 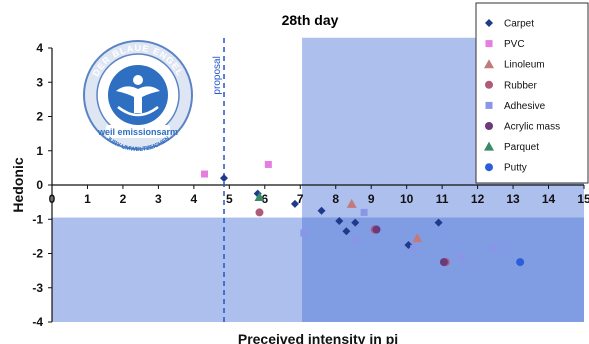 What do you see at coordinates (37, 219) in the screenshot?
I see `y-tick-label: -1` at bounding box center [37, 219].